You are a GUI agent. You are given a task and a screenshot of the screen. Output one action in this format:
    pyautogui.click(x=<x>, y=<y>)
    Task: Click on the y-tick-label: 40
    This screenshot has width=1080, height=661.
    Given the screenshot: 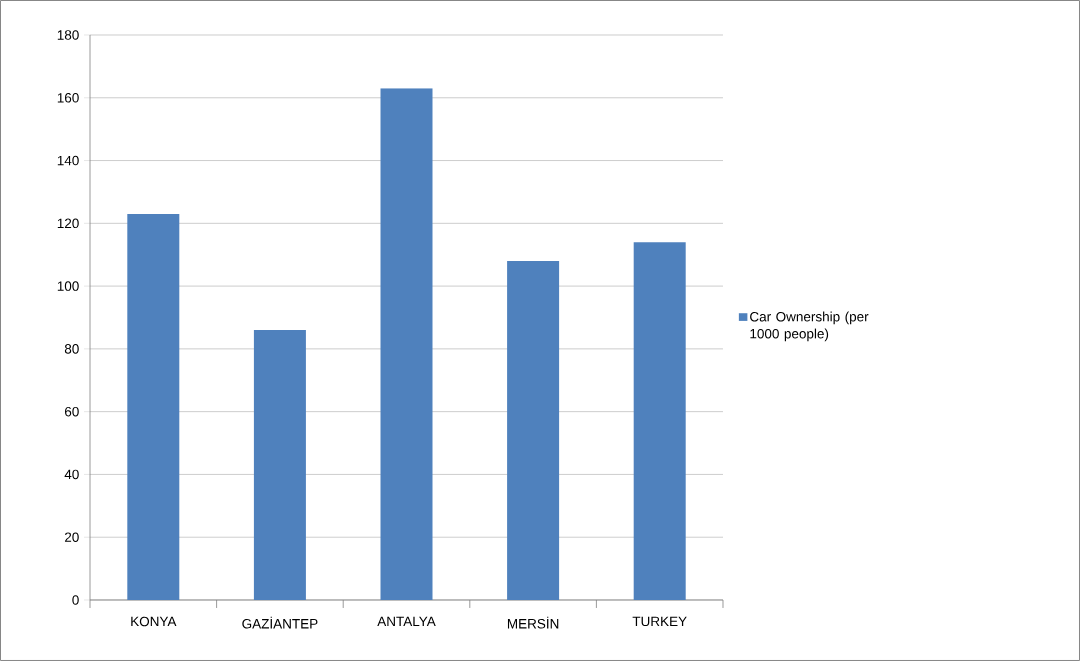 What is the action you would take?
    pyautogui.click(x=71, y=474)
    